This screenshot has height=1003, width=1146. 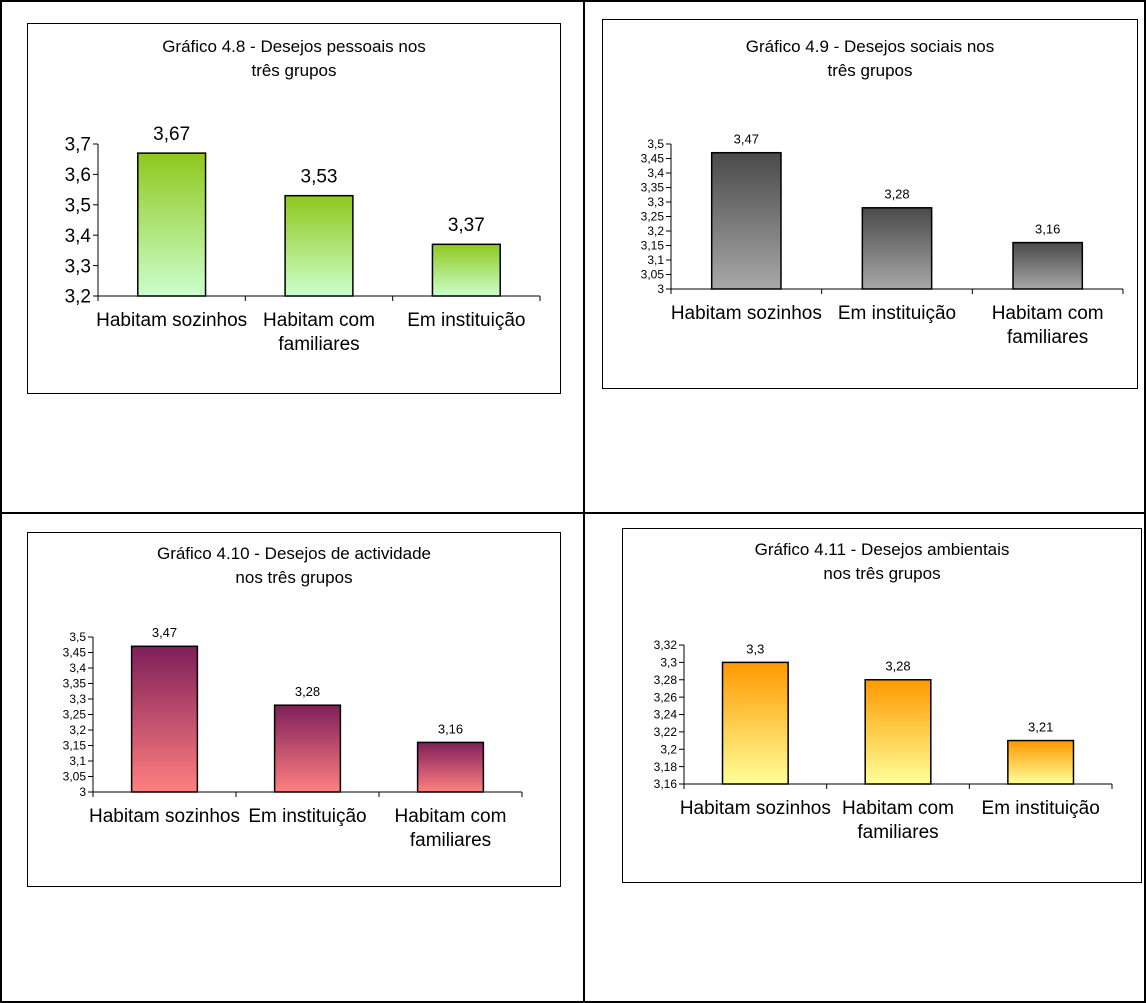 What do you see at coordinates (666, 767) in the screenshot?
I see `y-tick-label: 3,18` at bounding box center [666, 767].